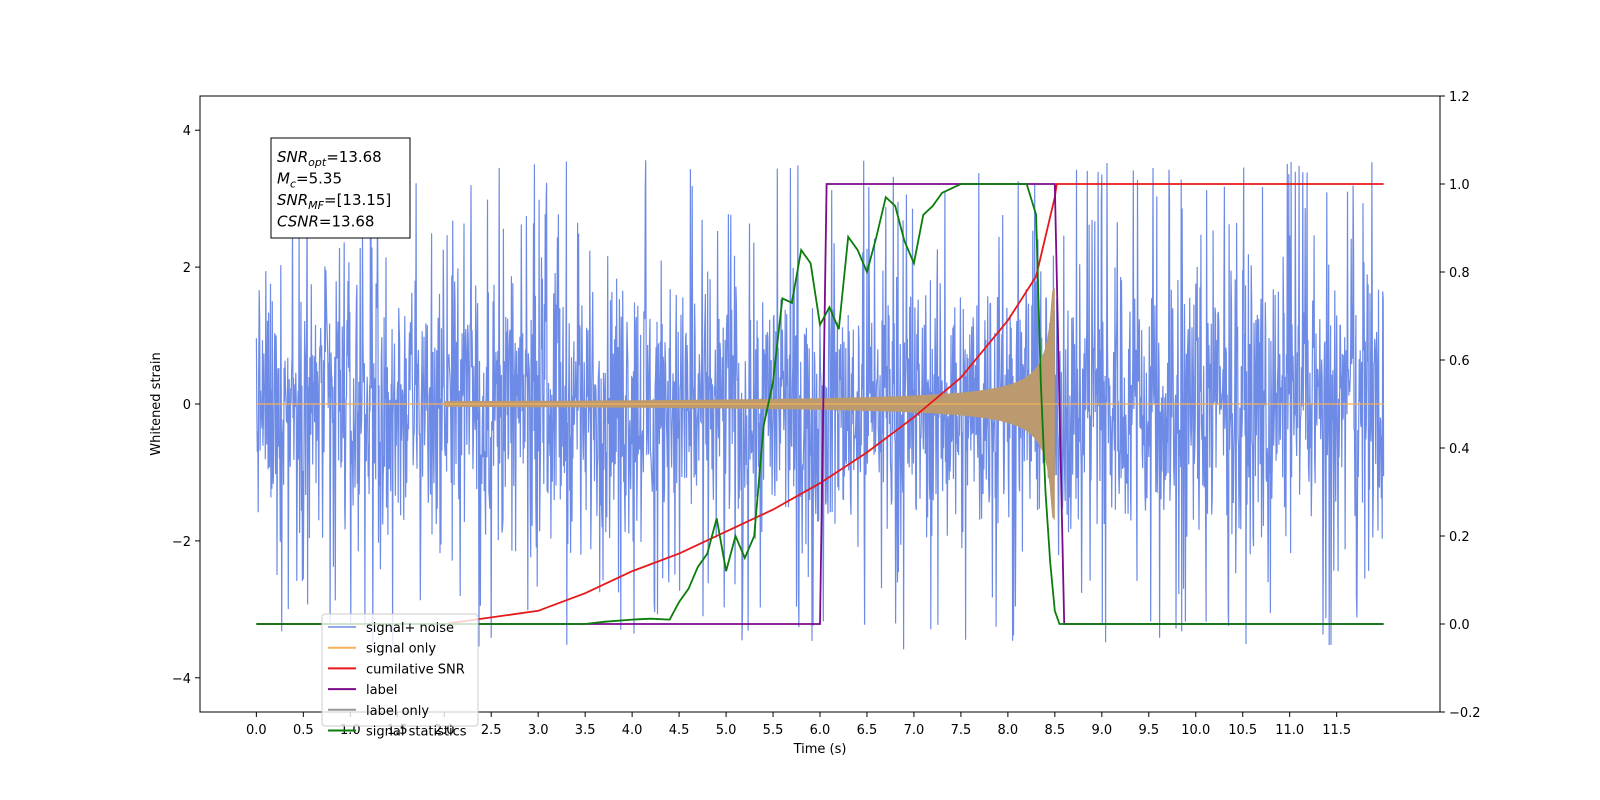  What do you see at coordinates (867, 730) in the screenshot?
I see `x-tick-label: 6.5` at bounding box center [867, 730].